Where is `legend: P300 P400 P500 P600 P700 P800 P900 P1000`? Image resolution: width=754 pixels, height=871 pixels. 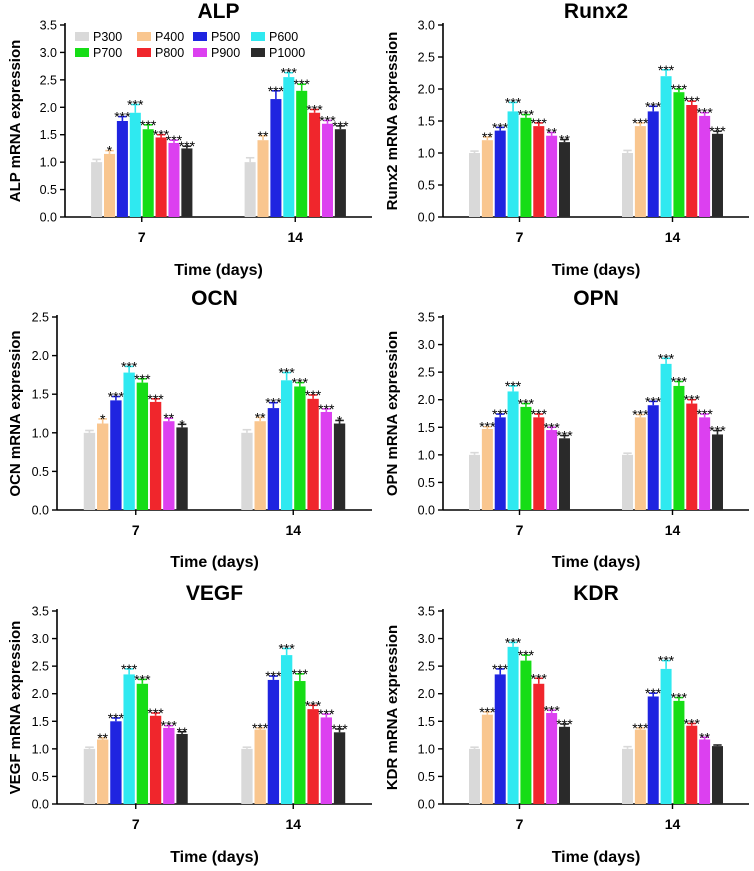 legend: P300 P400 P500 P600 P700 P800 P900 P1000 is located at coordinates (190, 45).